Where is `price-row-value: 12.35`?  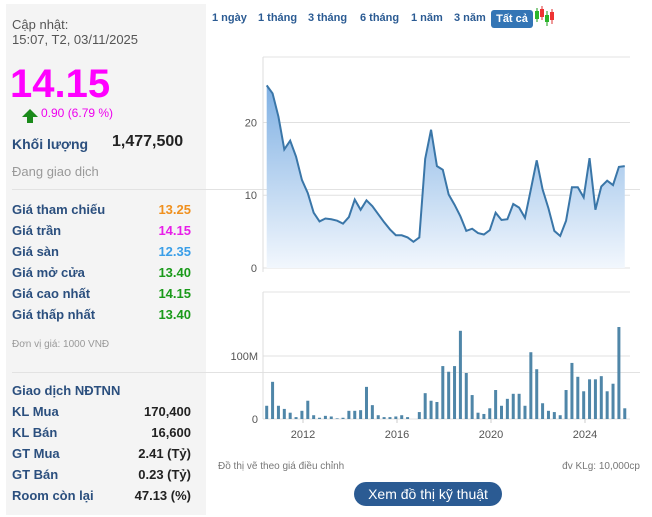 price-row-value: 12.35 is located at coordinates (174, 251).